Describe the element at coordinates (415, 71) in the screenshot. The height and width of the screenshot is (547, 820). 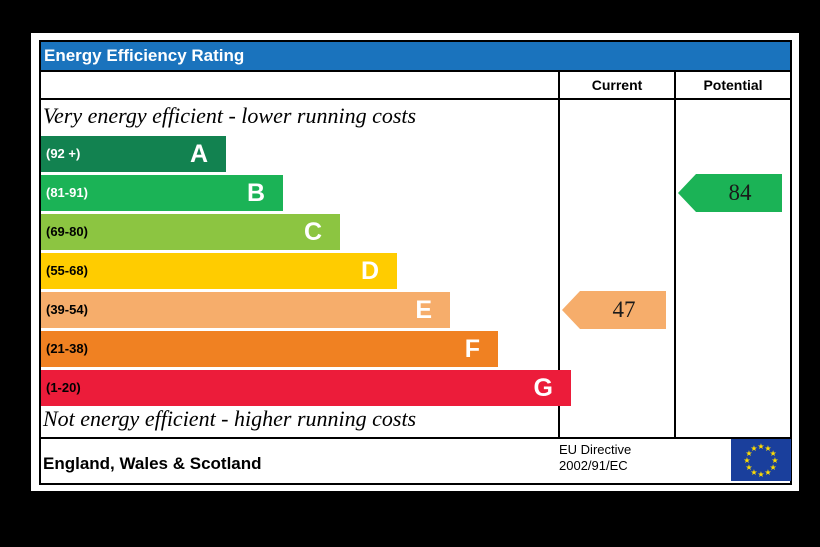
I see `header-divider` at that location.